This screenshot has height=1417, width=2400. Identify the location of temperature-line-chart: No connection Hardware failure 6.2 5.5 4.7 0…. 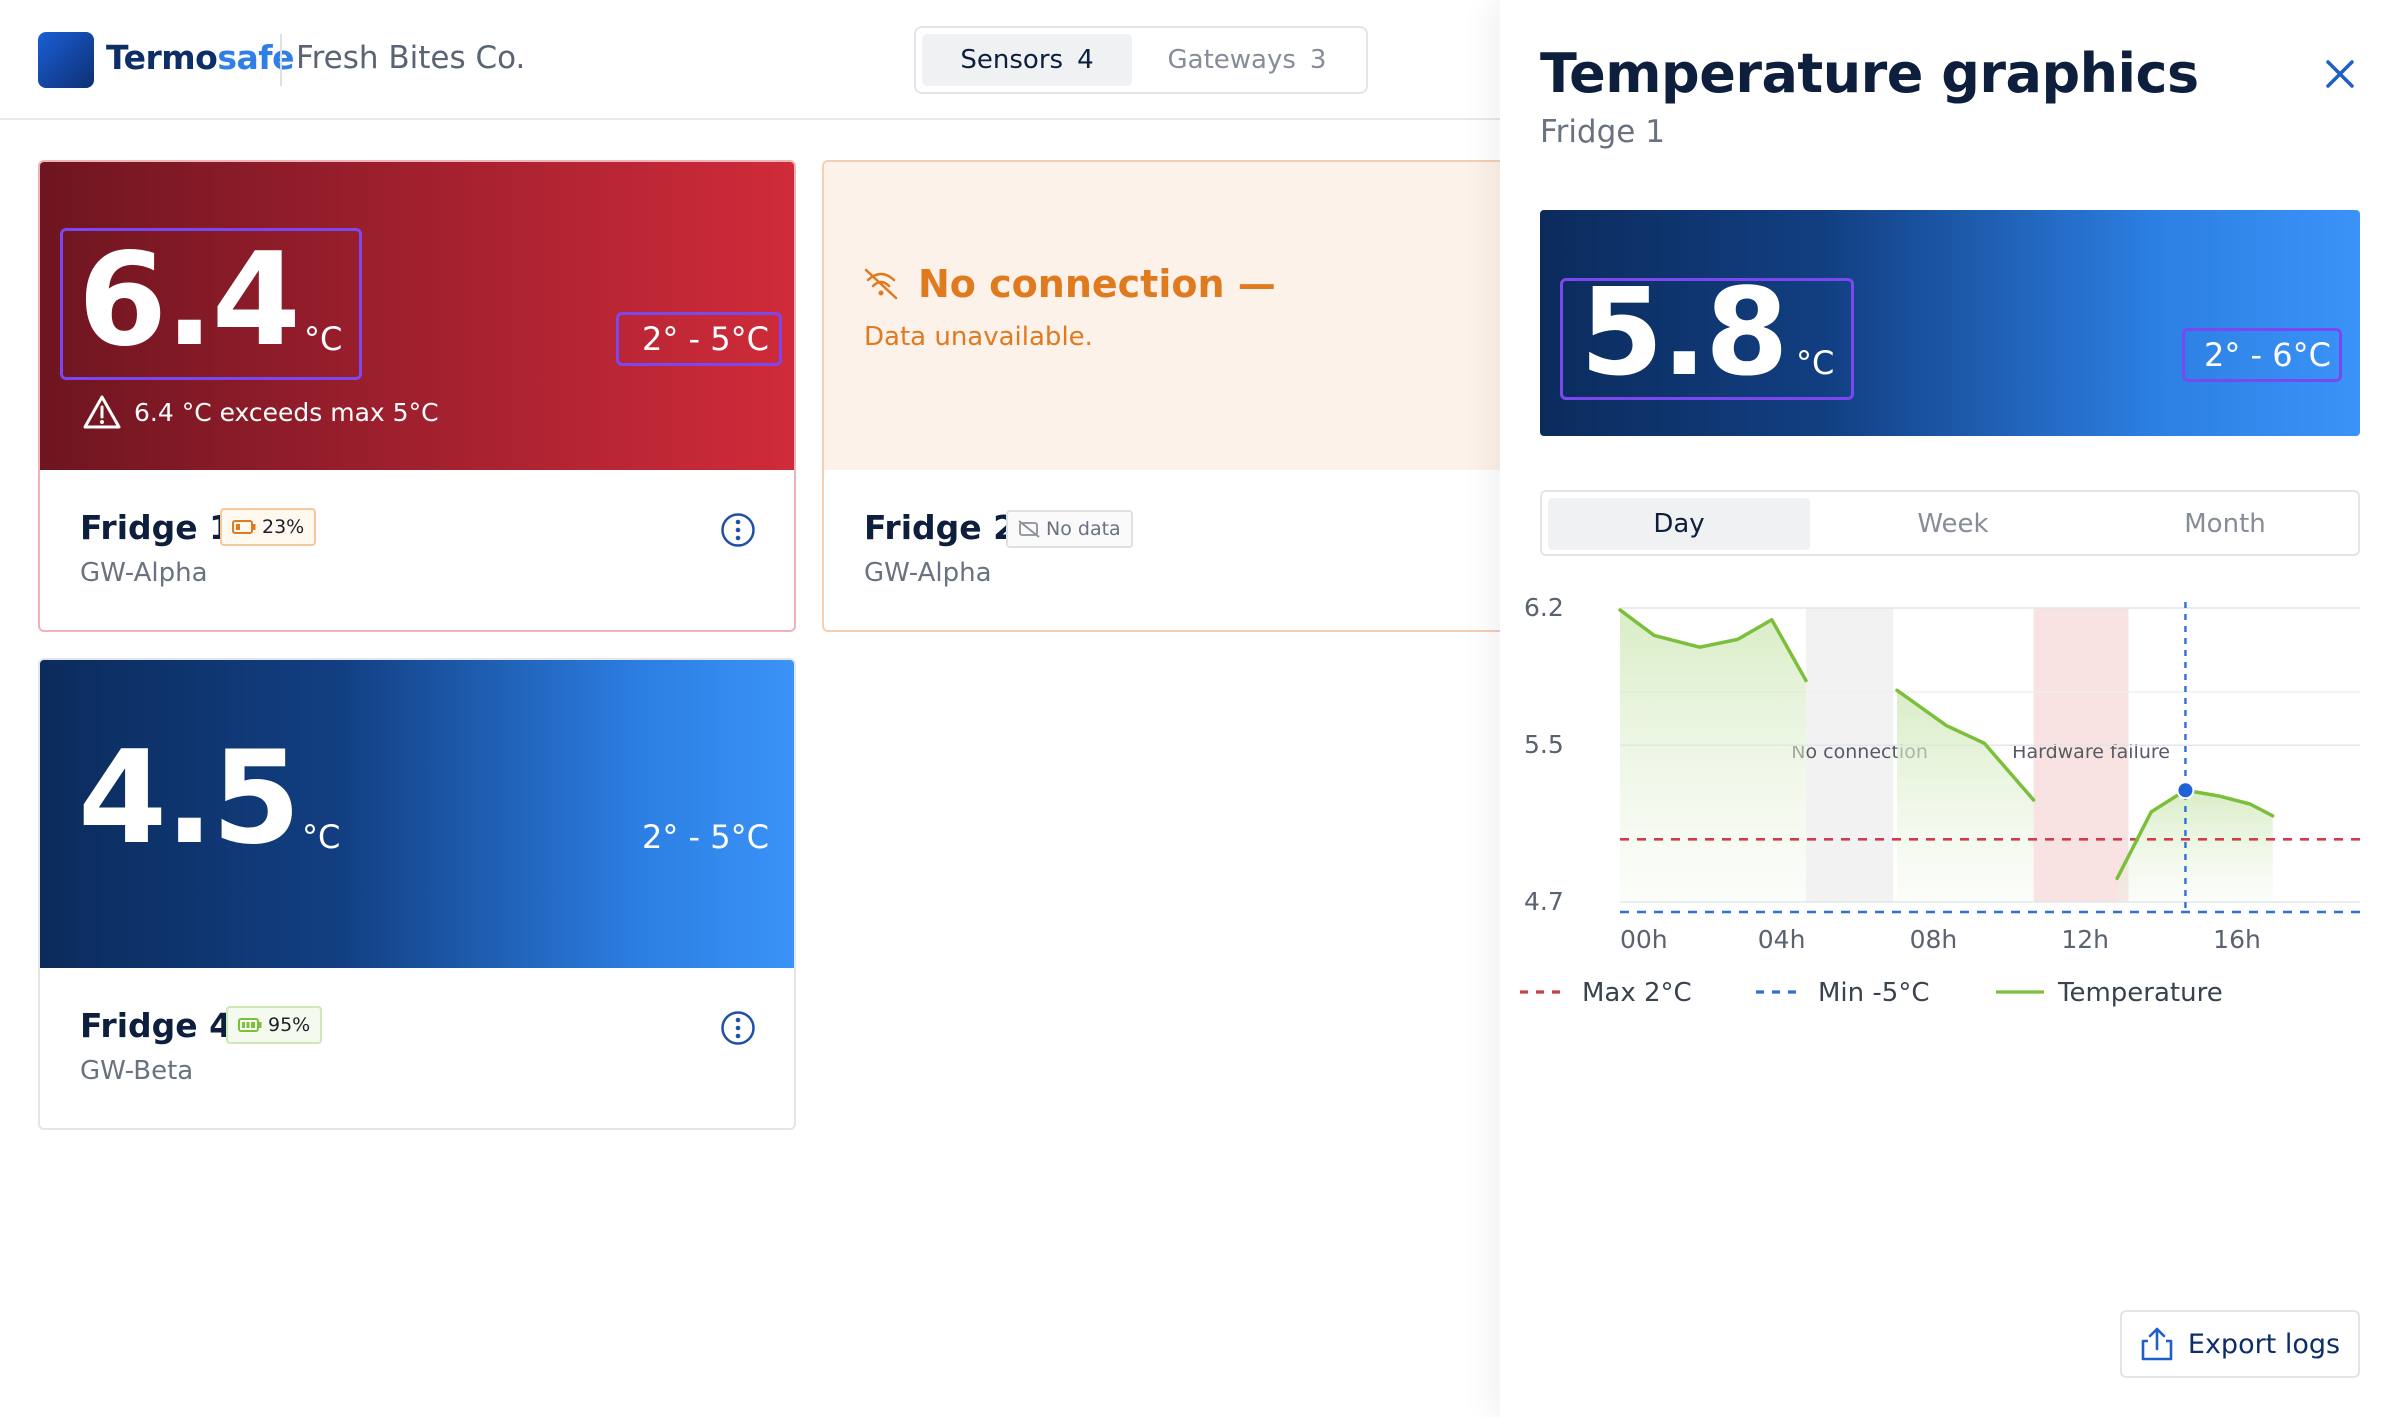
(1940, 800).